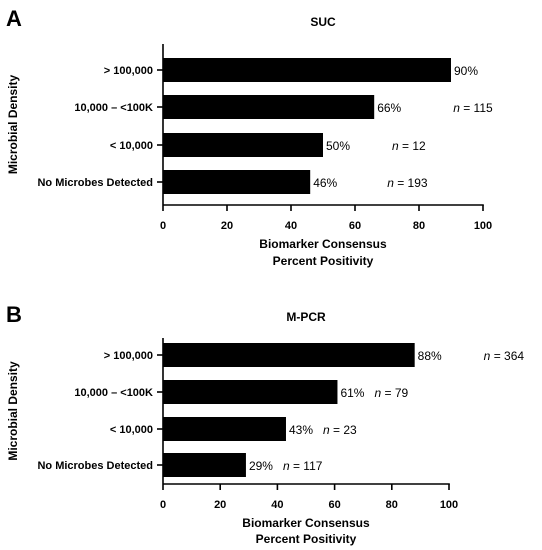 The height and width of the screenshot is (550, 542). What do you see at coordinates (261, 466) in the screenshot?
I see `bar-percent-label: 29%` at bounding box center [261, 466].